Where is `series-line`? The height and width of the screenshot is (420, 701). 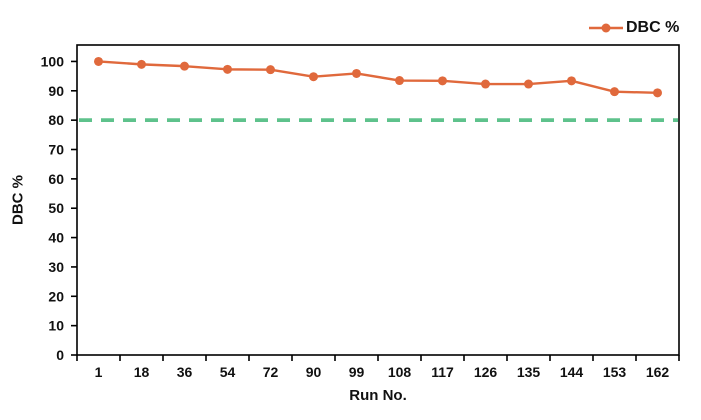
series-line is located at coordinates (378, 77).